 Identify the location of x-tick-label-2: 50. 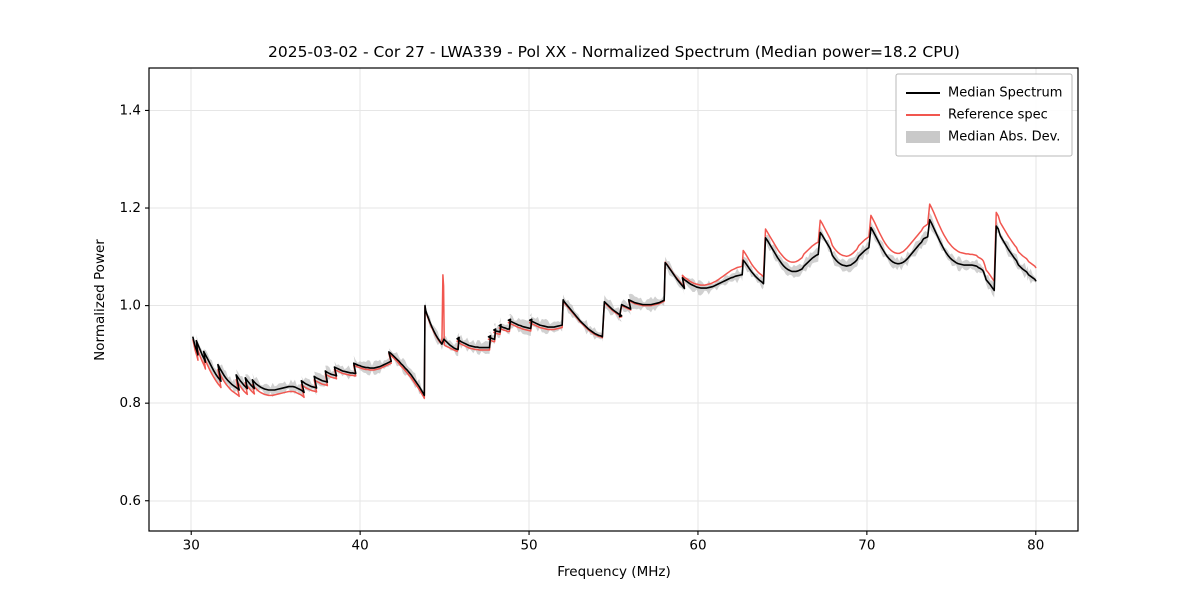
(528, 546).